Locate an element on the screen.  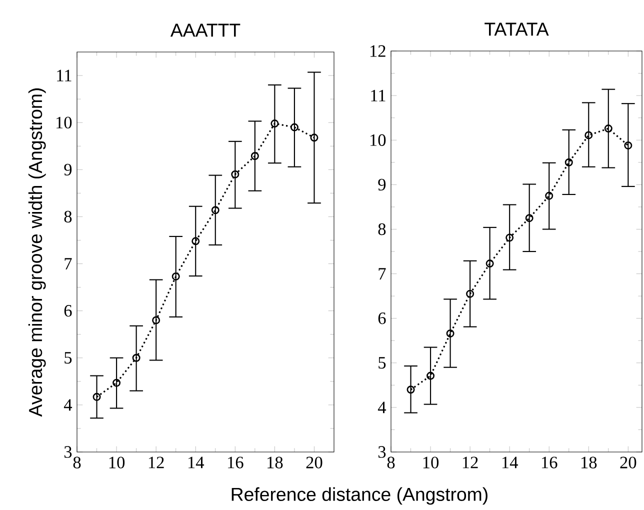
chart-title: TATATA is located at coordinates (516, 29).